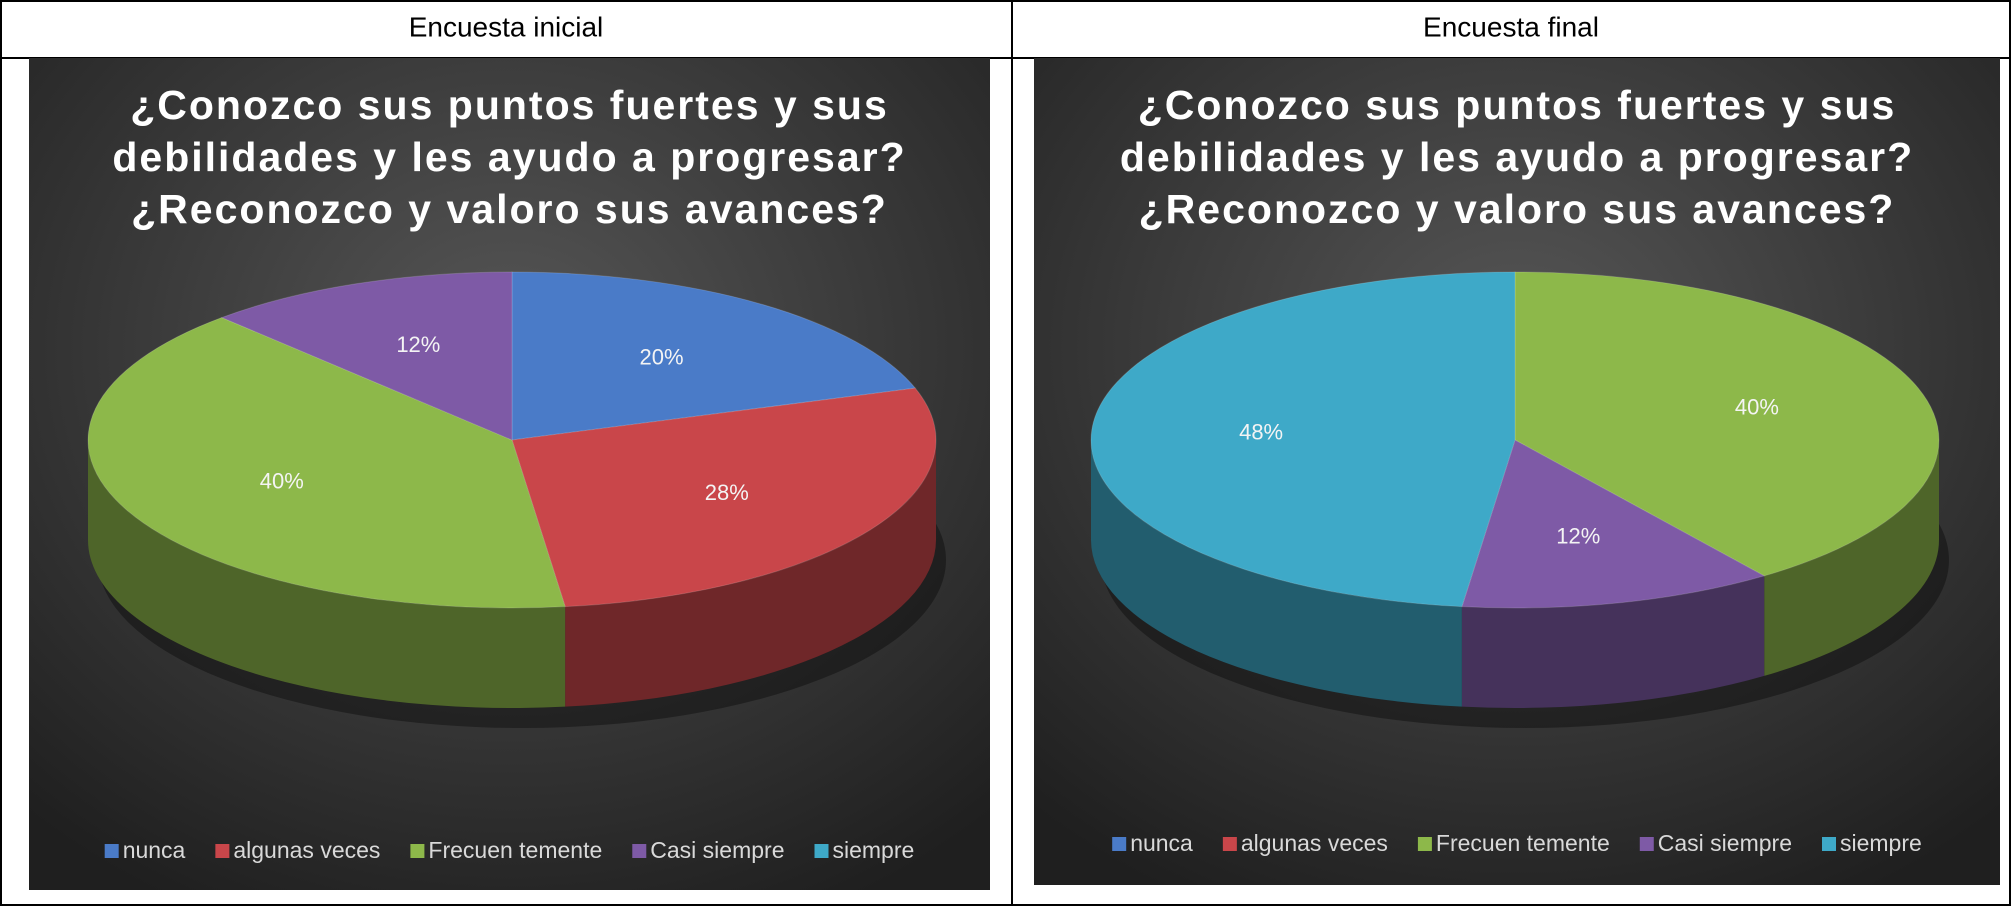 This screenshot has width=2011, height=906. Describe the element at coordinates (506, 26) in the screenshot. I see `header-cell: Encuesta inicial` at that location.